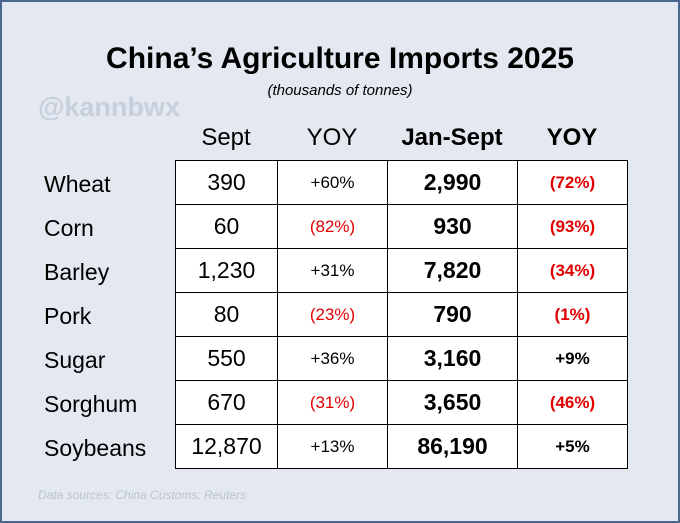  I want to click on table-cell: 1,230, so click(226, 270).